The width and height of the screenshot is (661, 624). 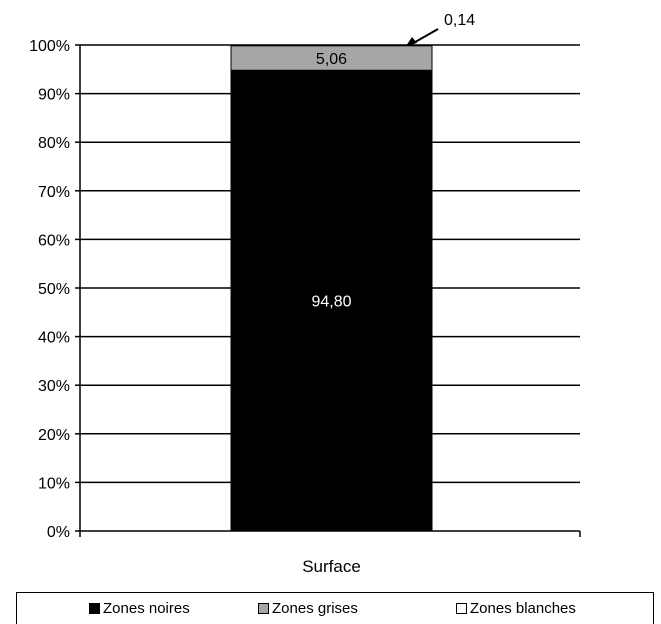 What do you see at coordinates (315, 608) in the screenshot?
I see `legend-label: Zones grises` at bounding box center [315, 608].